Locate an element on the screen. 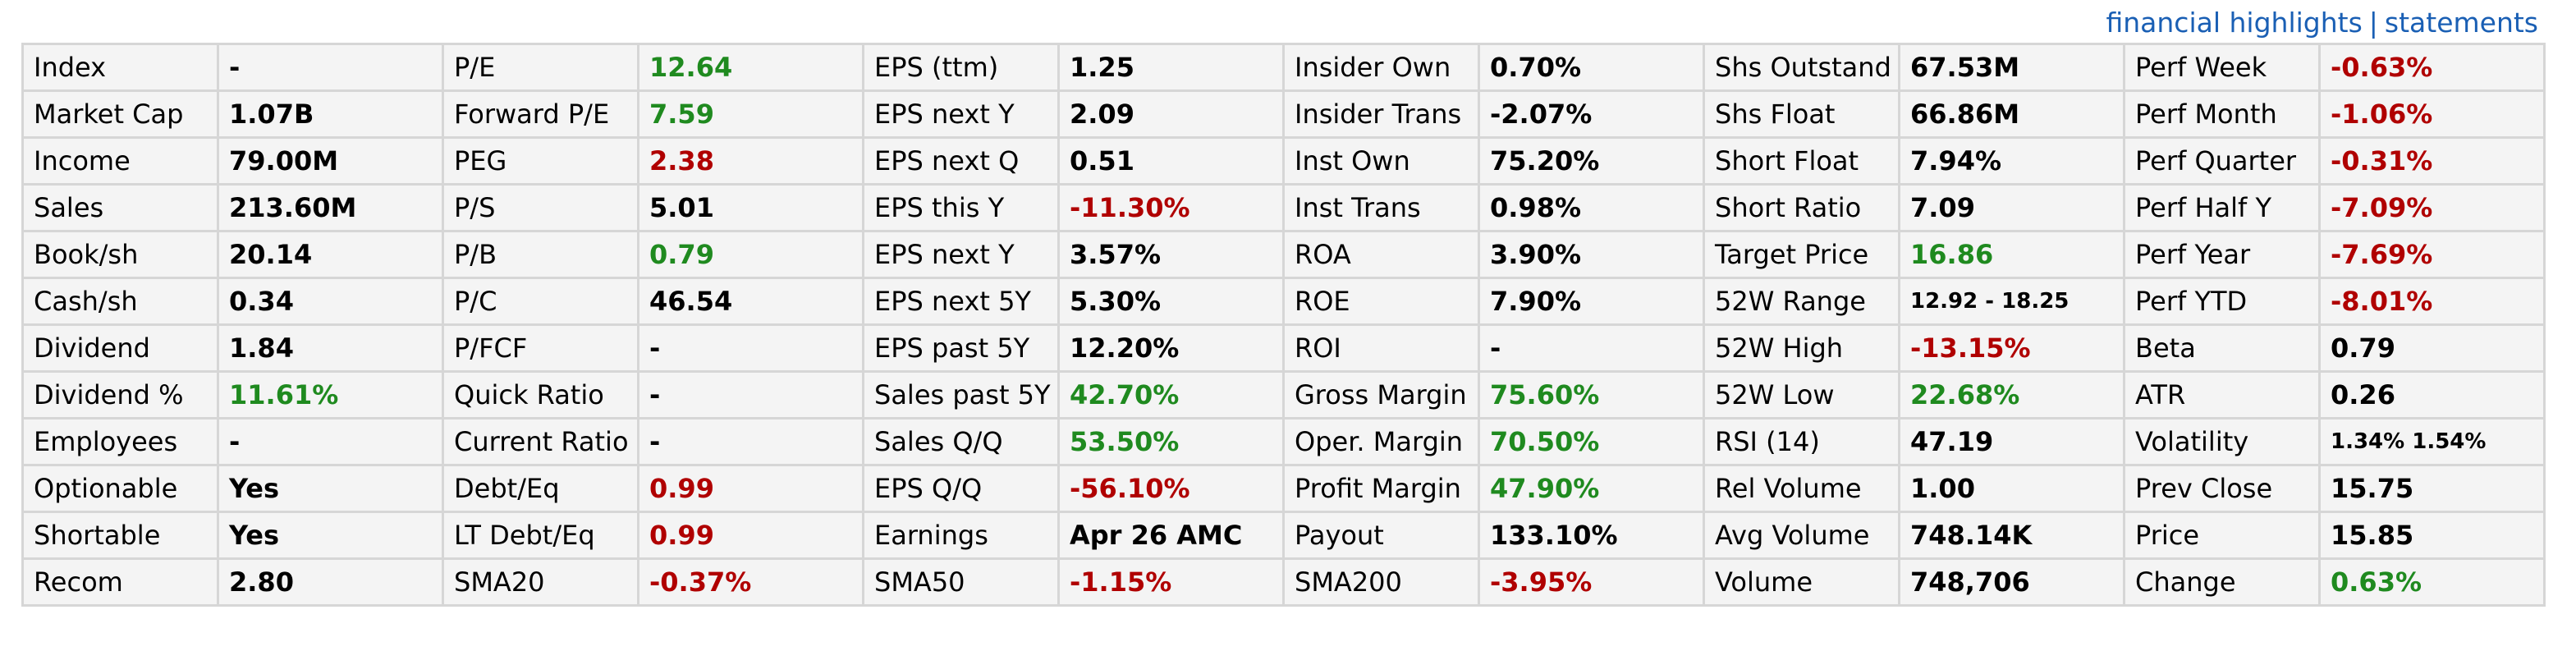 This screenshot has width=2576, height=651. metric-label: Insider Own is located at coordinates (1381, 67).